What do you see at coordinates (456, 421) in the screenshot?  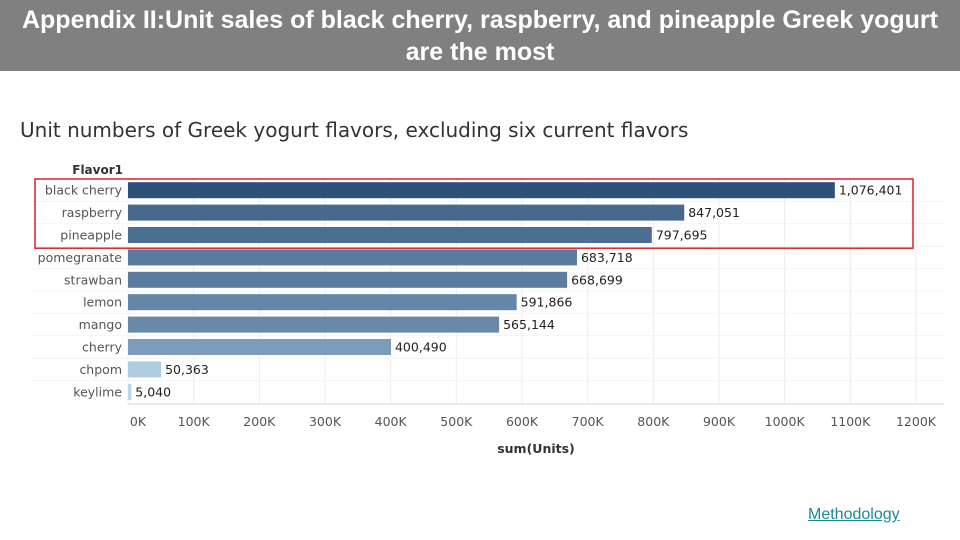 I see `x-tick-label: 500K` at bounding box center [456, 421].